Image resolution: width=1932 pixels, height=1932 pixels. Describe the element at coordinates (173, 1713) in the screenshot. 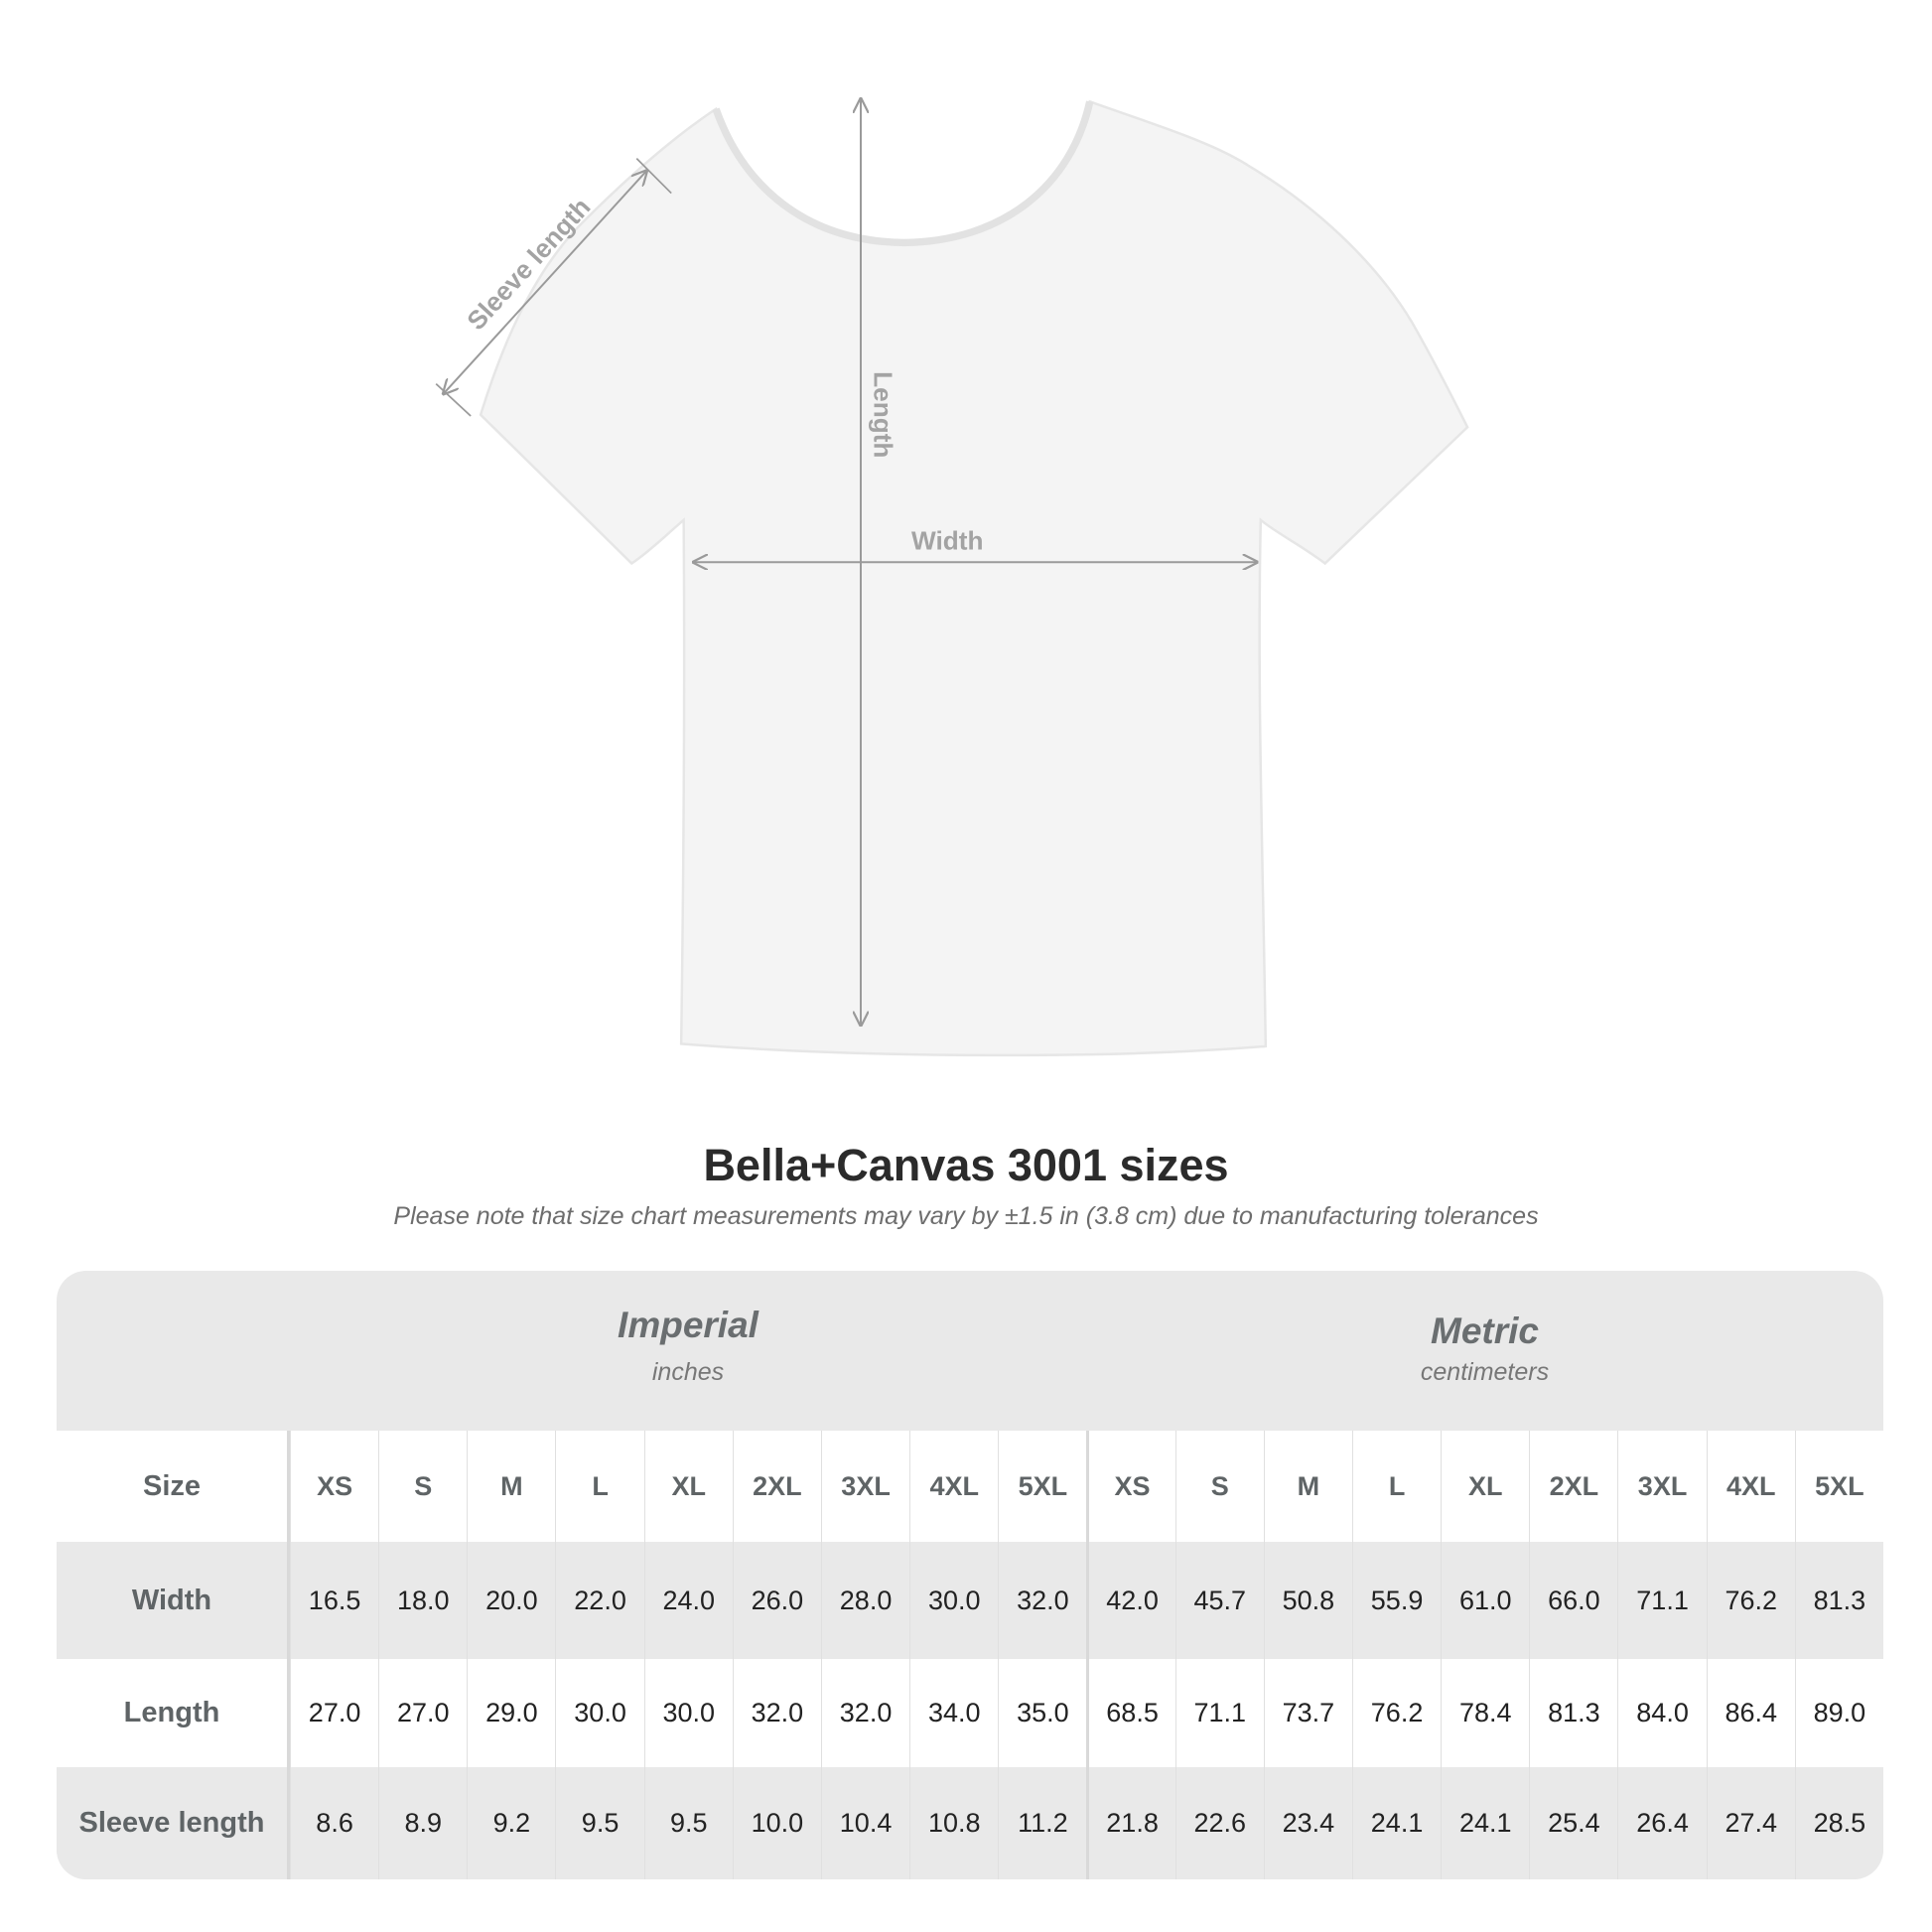

I see `row-label: Length` at that location.